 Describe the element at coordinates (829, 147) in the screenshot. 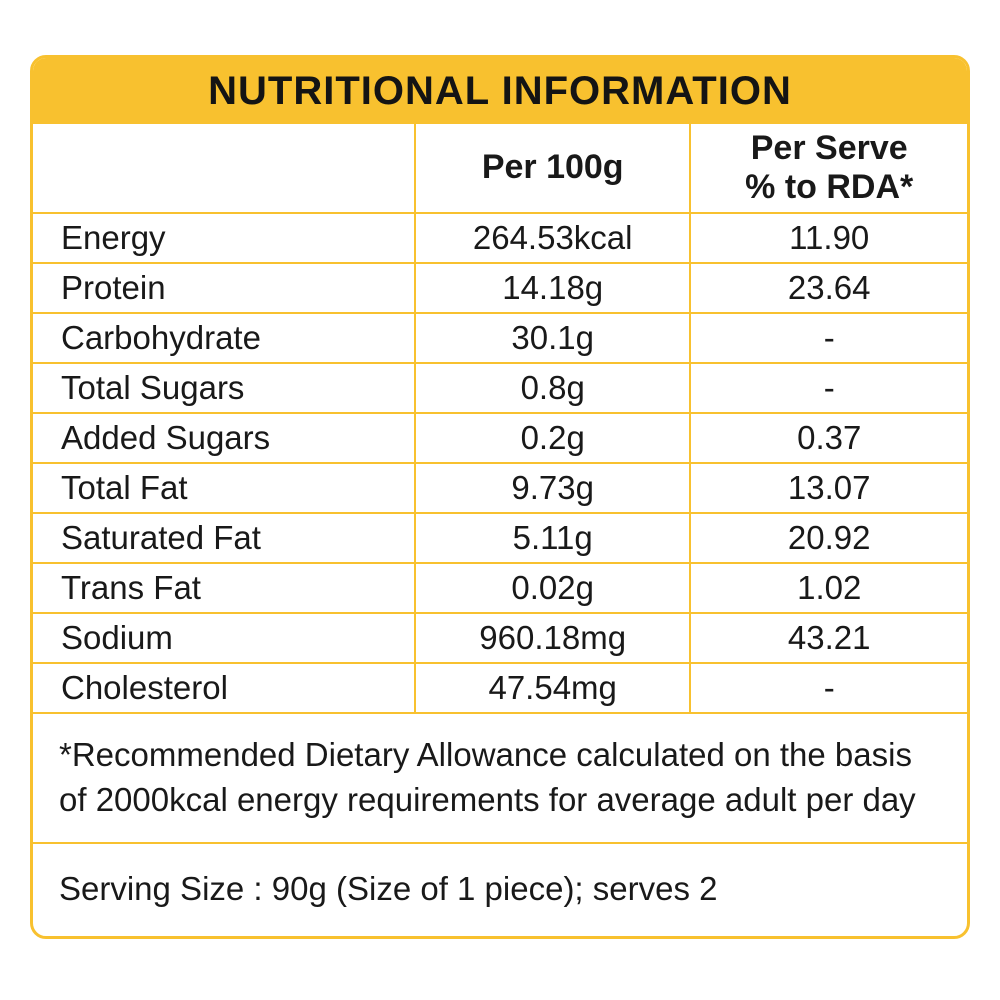

I see `per-serve-line1: Per Serve` at that location.